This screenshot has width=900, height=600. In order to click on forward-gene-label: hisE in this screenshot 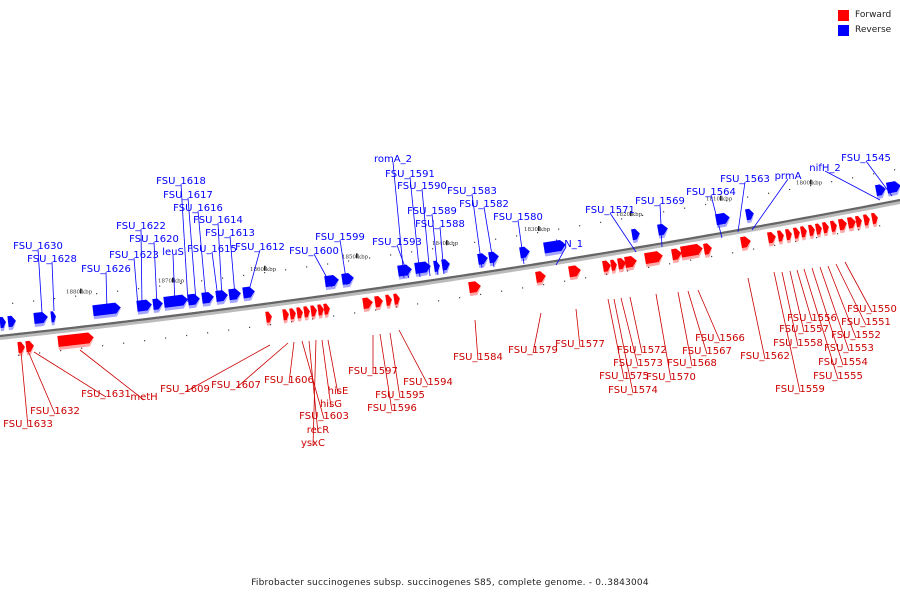, I will do `click(338, 391)`.